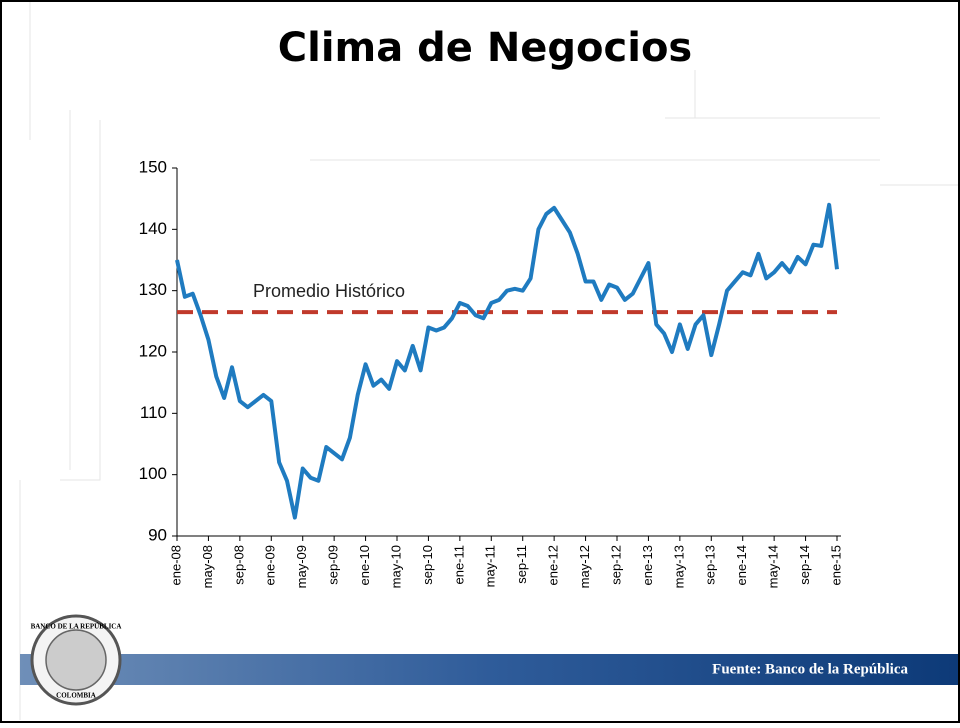  What do you see at coordinates (395, 566) in the screenshot?
I see `x-tick-label: may-10` at bounding box center [395, 566].